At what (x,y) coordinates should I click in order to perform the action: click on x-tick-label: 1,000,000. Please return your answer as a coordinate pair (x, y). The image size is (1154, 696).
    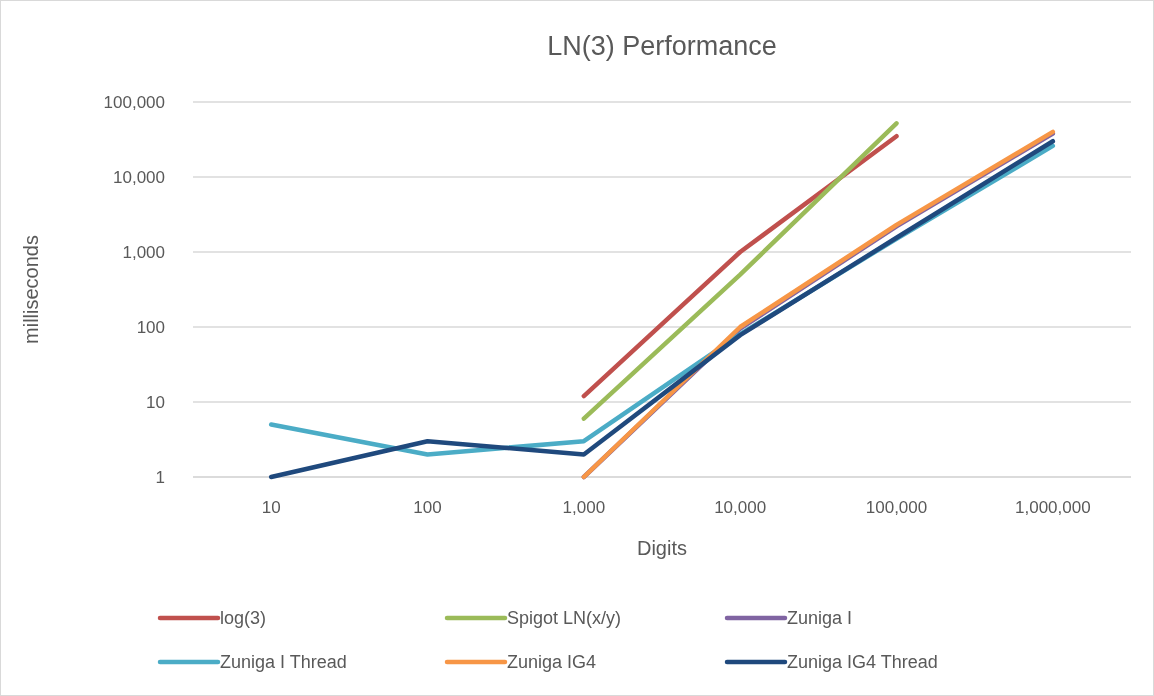
    Looking at the image, I should click on (1053, 507).